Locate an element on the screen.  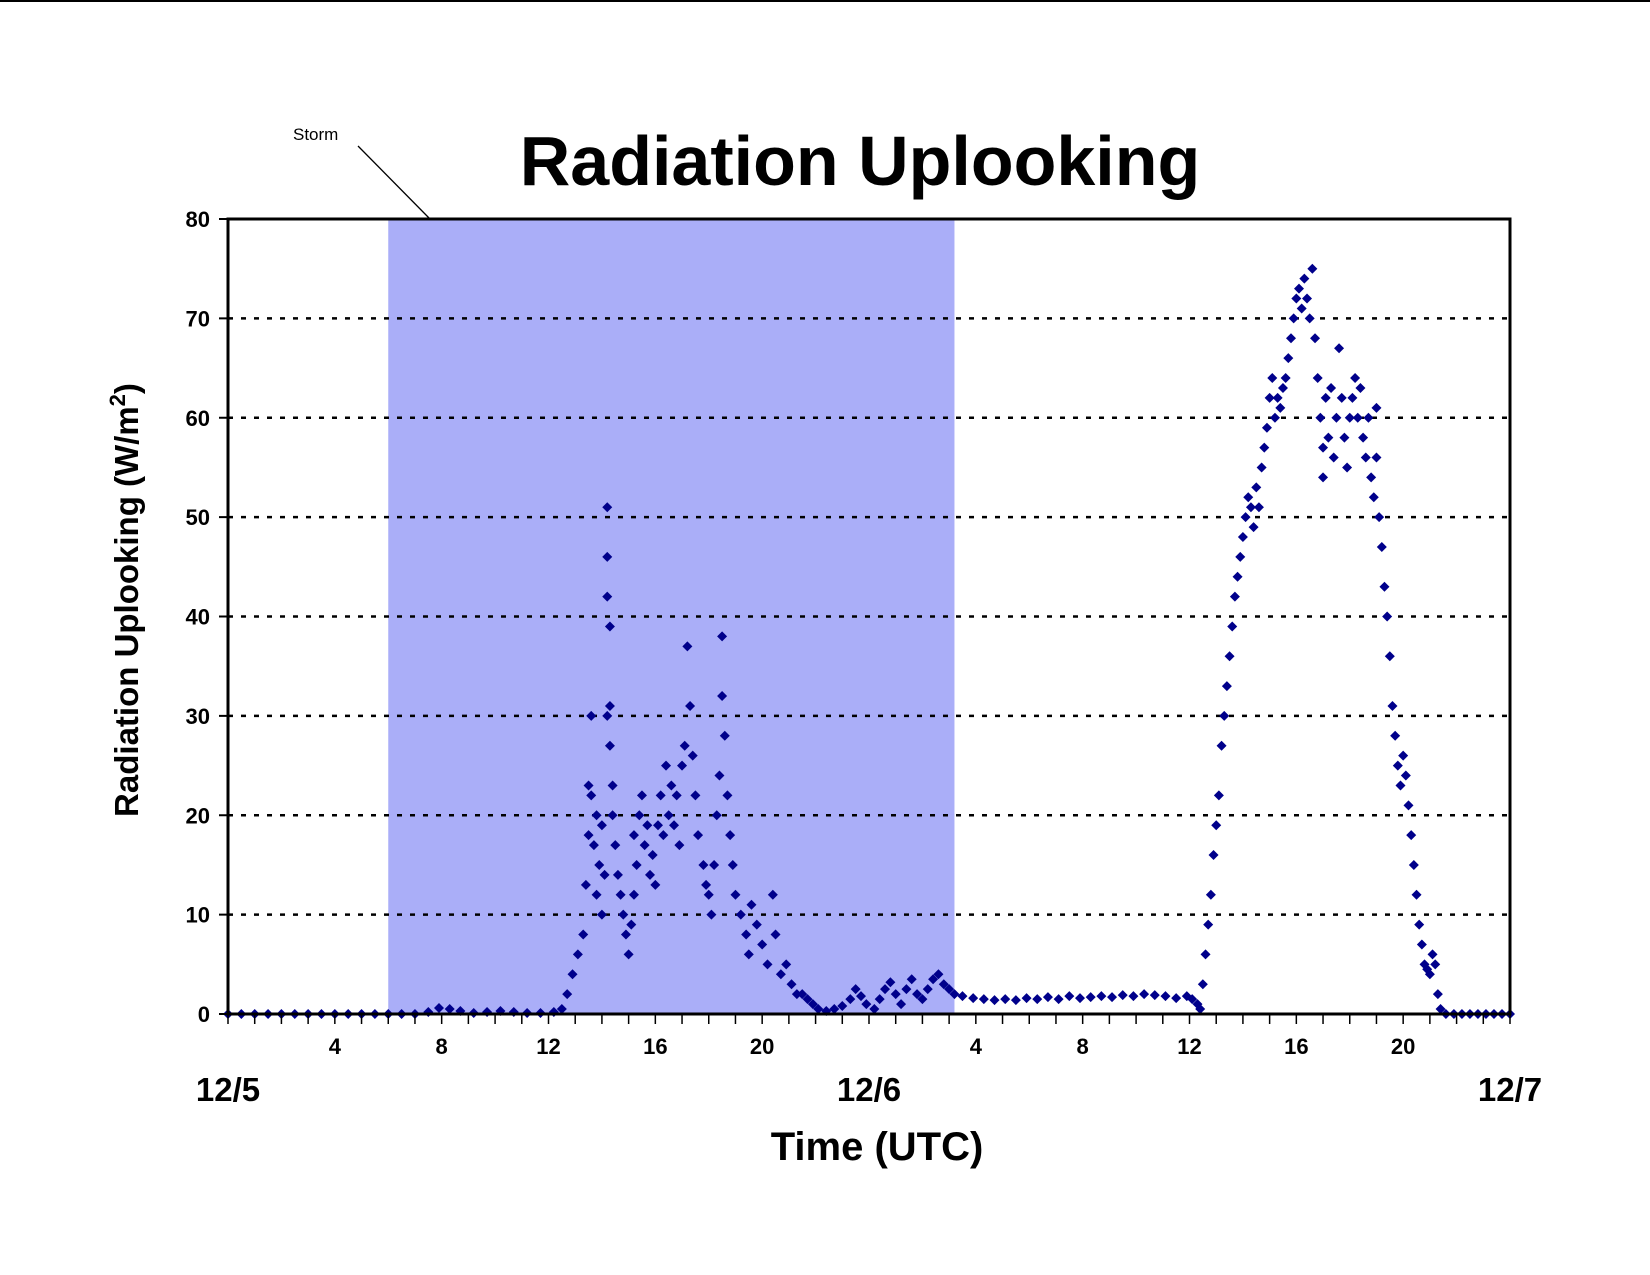
y-tick-label: 30 is located at coordinates (198, 716).